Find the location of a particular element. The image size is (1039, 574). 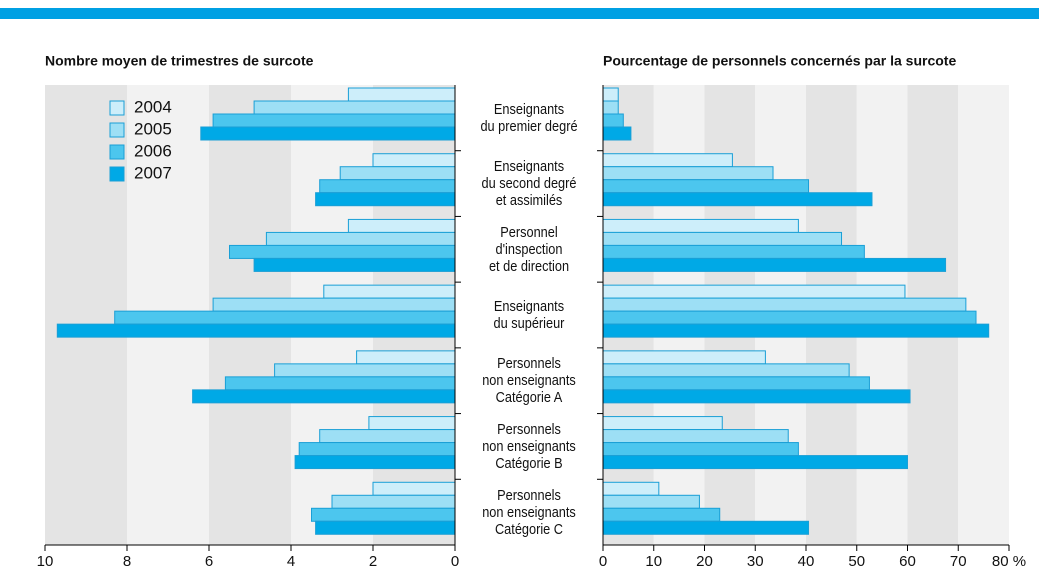

x-tick-label: 20 is located at coordinates (704, 561).